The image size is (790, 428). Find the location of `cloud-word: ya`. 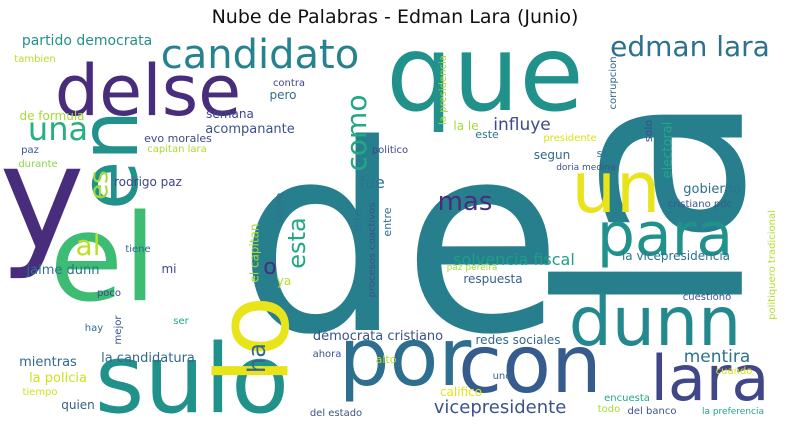

cloud-word: ya is located at coordinates (284, 281).